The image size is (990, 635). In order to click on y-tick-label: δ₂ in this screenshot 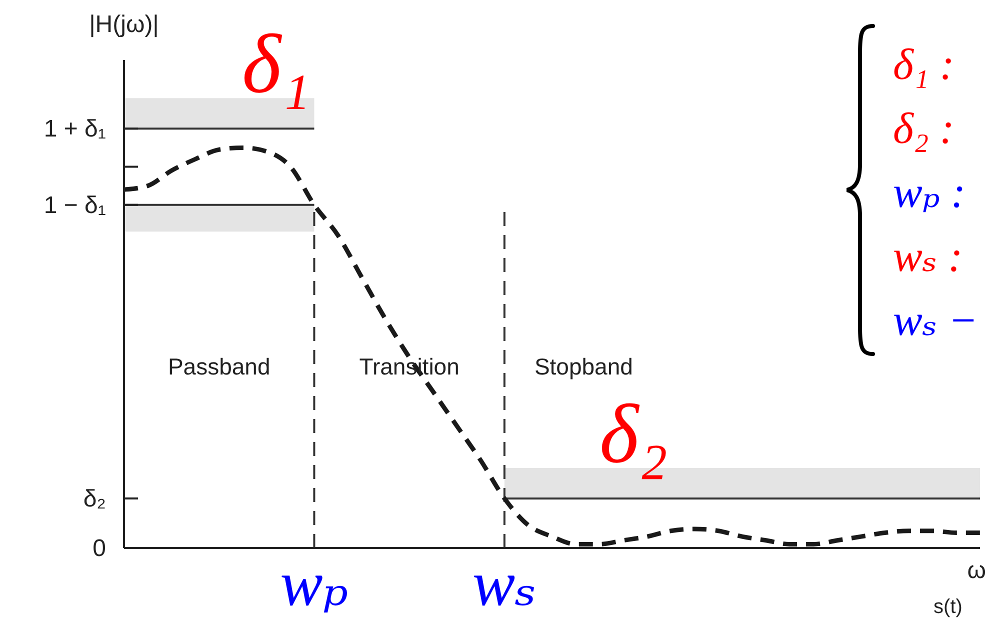, I will do `click(94, 498)`.